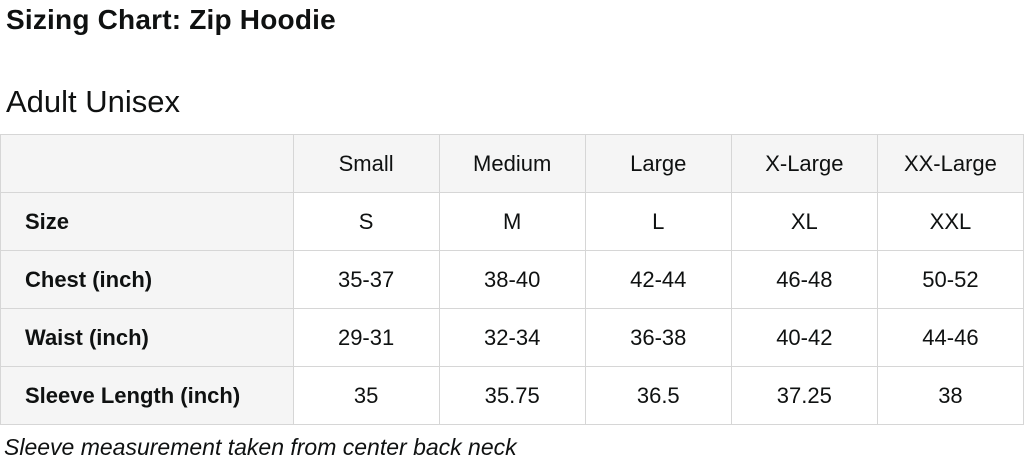  What do you see at coordinates (950, 280) in the screenshot?
I see `chest-cell: 50-52` at bounding box center [950, 280].